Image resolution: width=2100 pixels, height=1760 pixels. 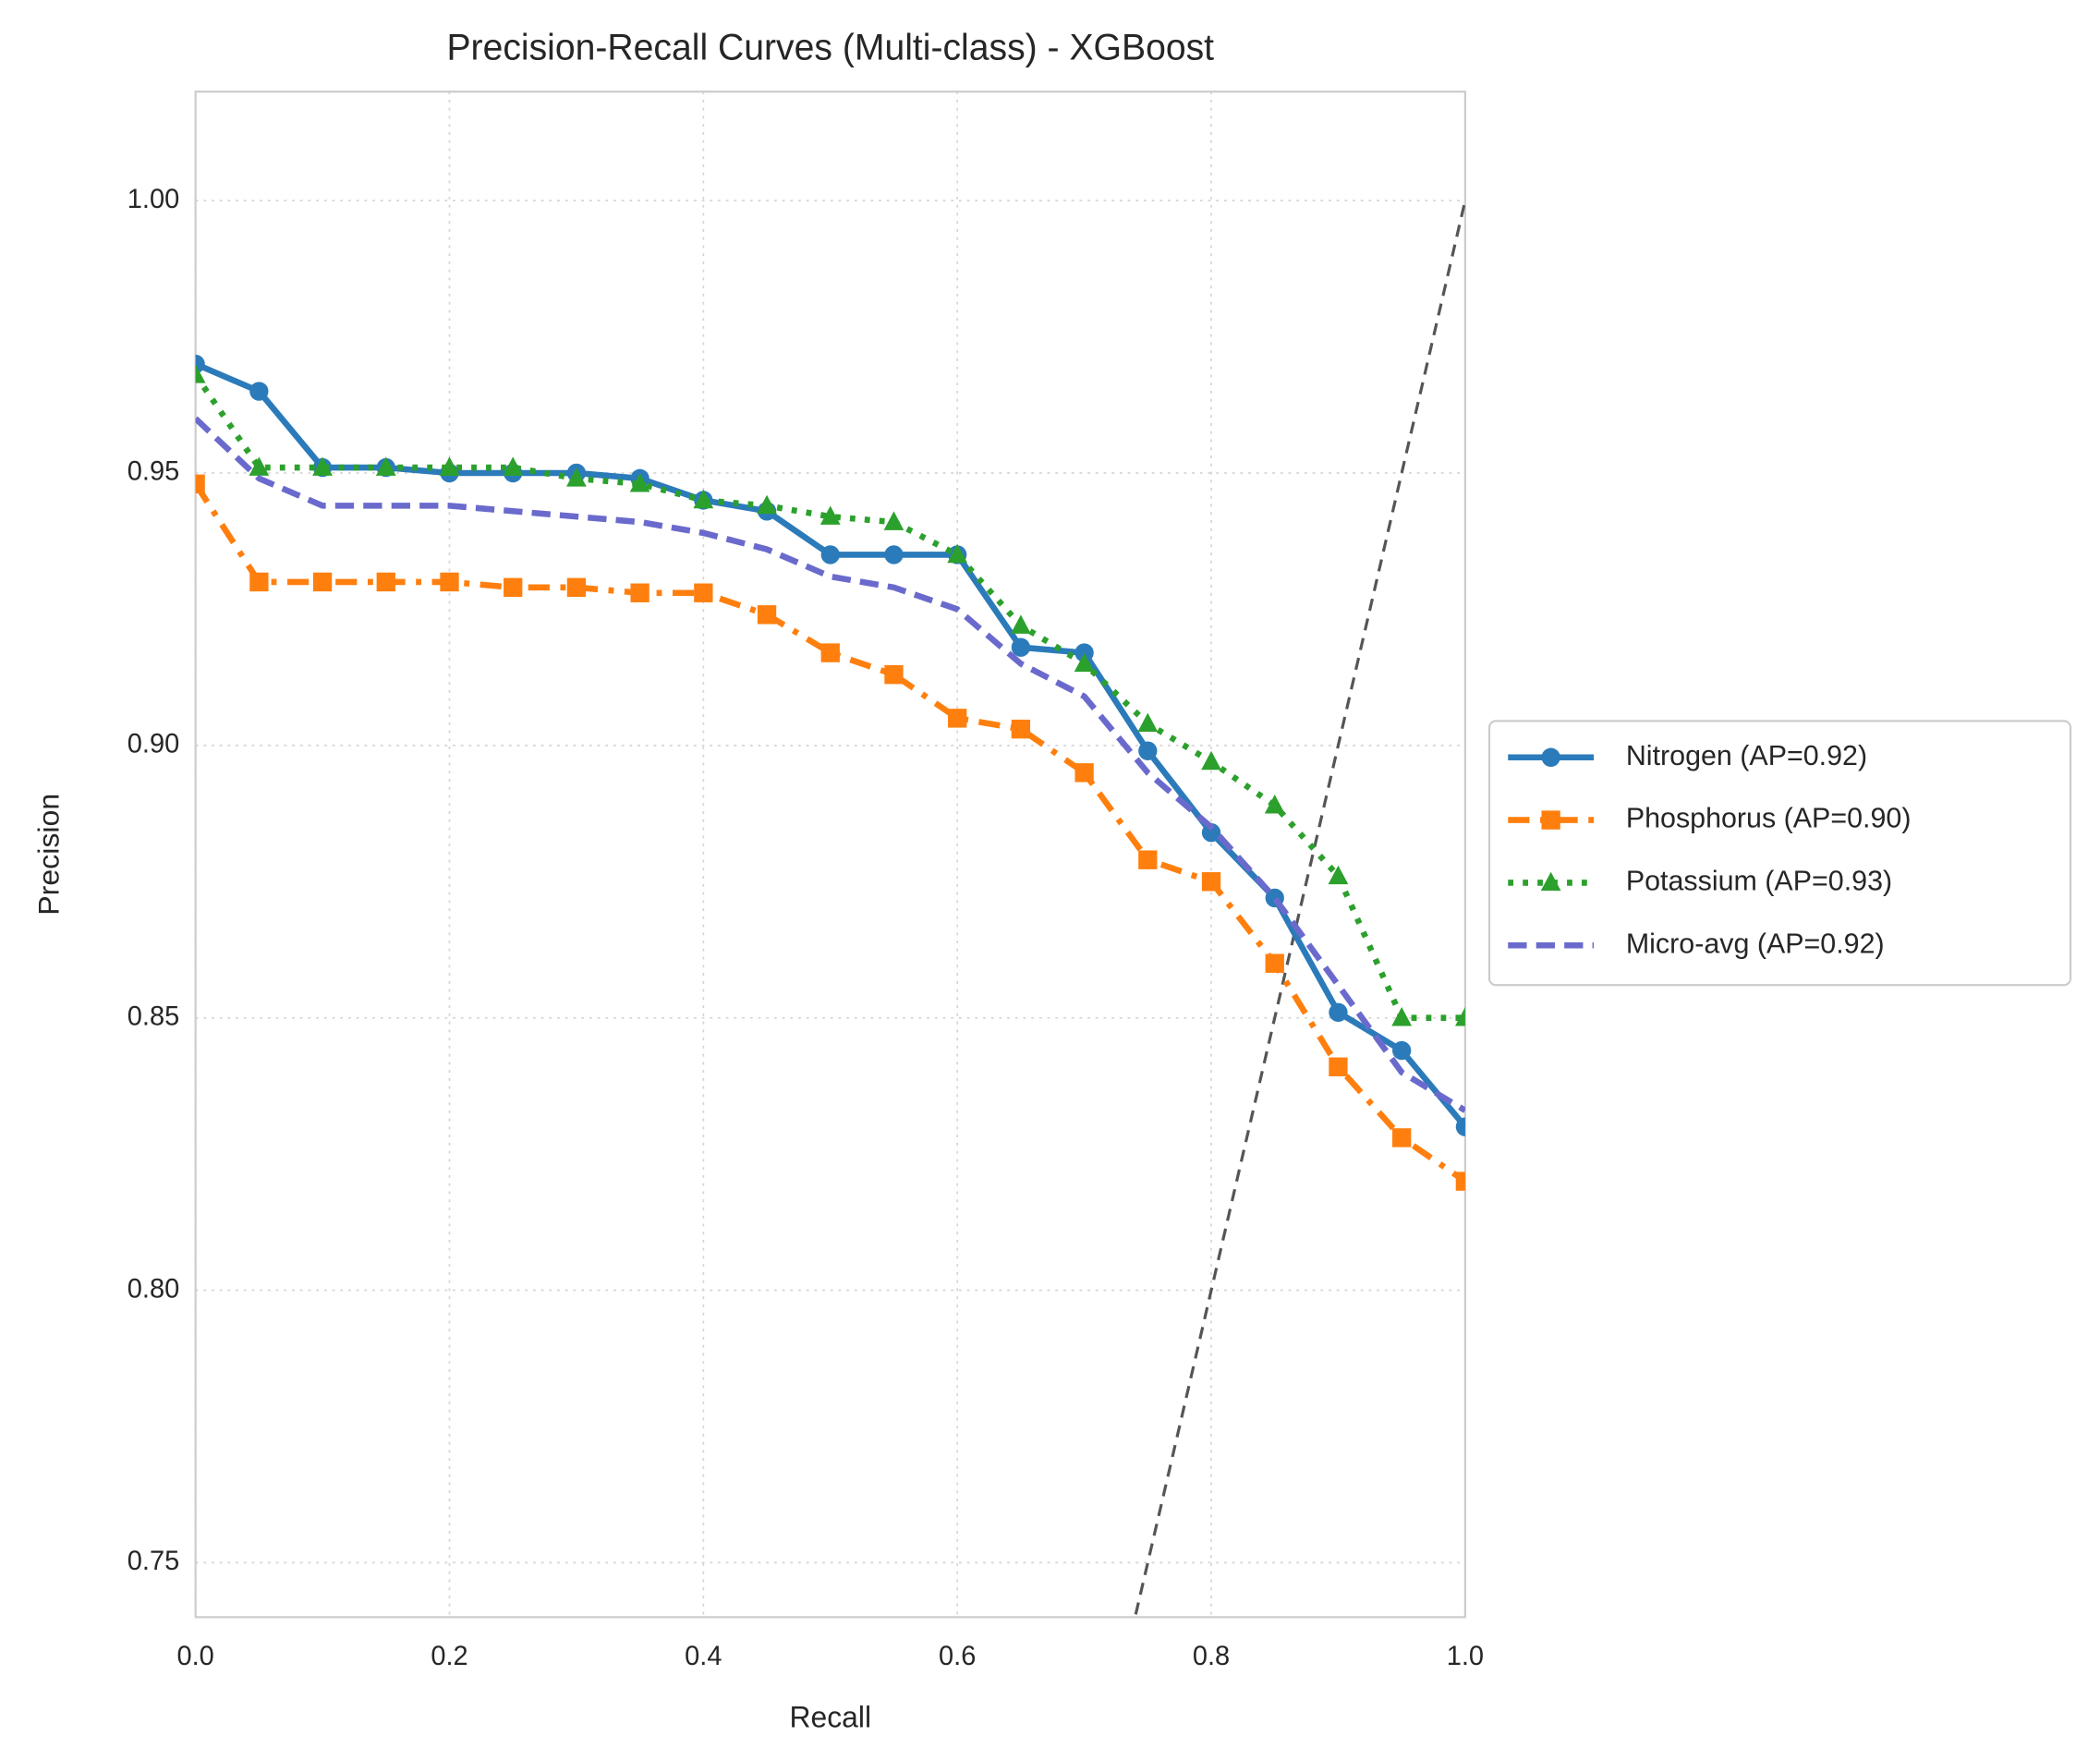 What do you see at coordinates (153, 199) in the screenshot?
I see `y-tick-label: 1.00` at bounding box center [153, 199].